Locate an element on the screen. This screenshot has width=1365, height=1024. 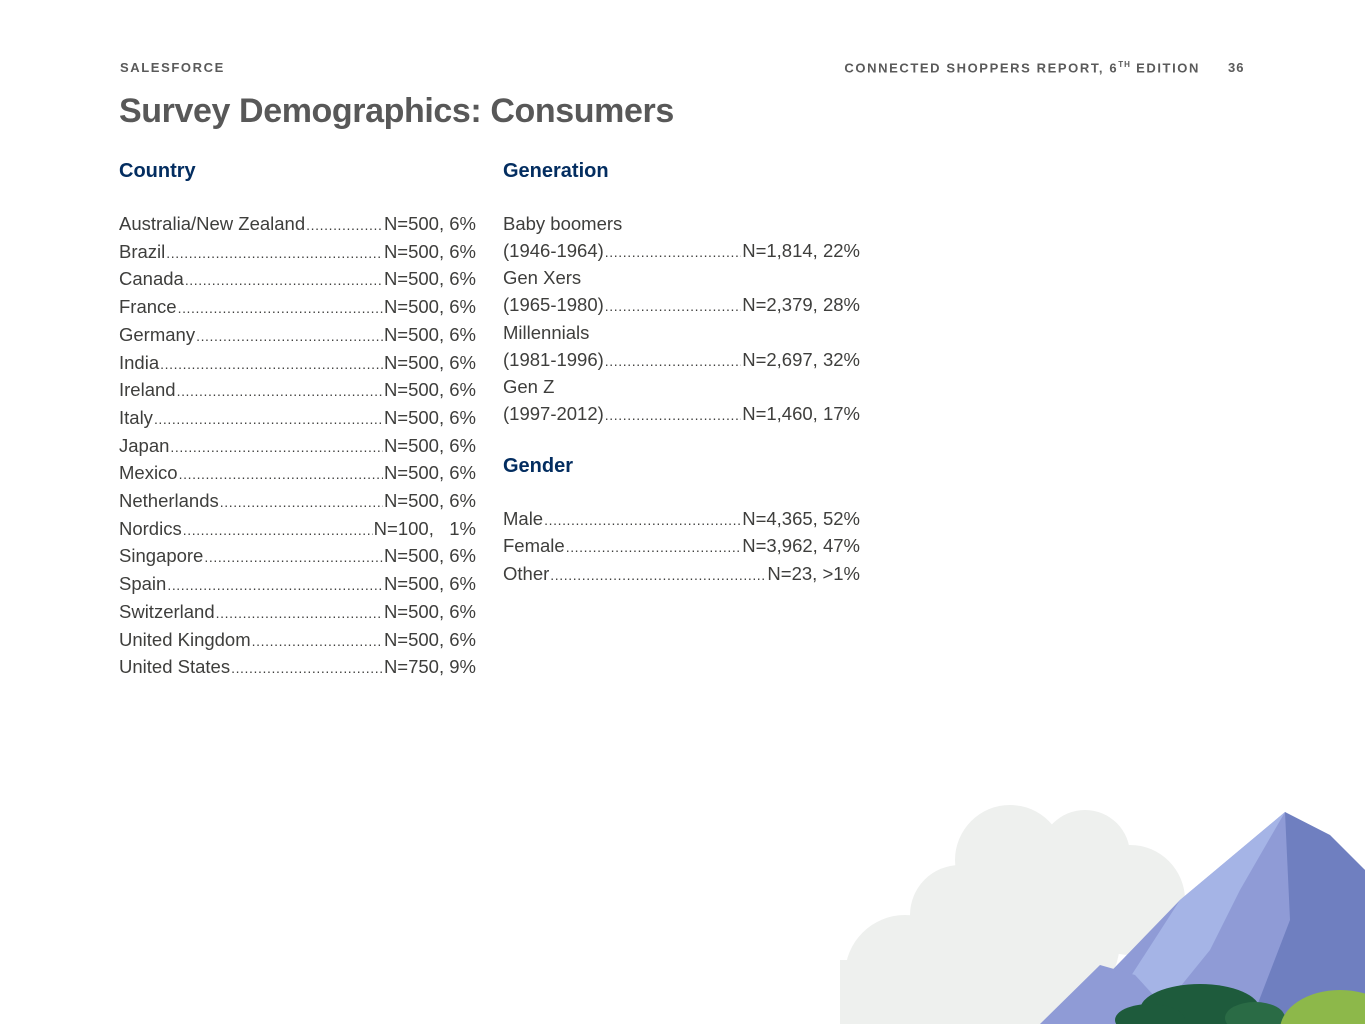
country-label: Switzerland is located at coordinates (167, 611).